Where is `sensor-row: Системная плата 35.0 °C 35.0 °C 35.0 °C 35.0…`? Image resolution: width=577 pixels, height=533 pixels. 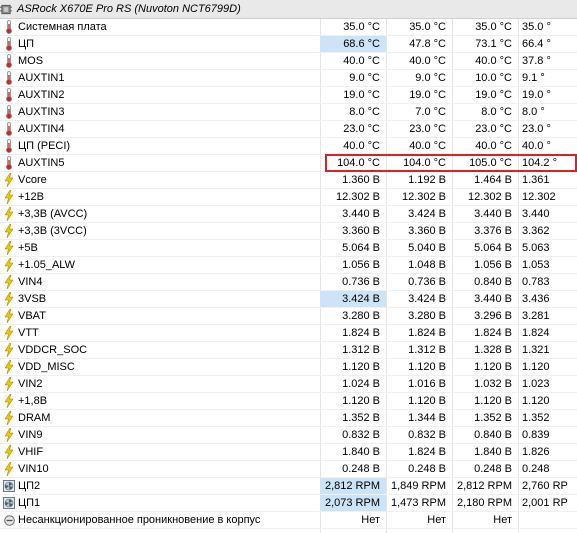
sensor-row: Системная плата 35.0 °C 35.0 °C 35.0 °C 35.0… is located at coordinates (288, 27).